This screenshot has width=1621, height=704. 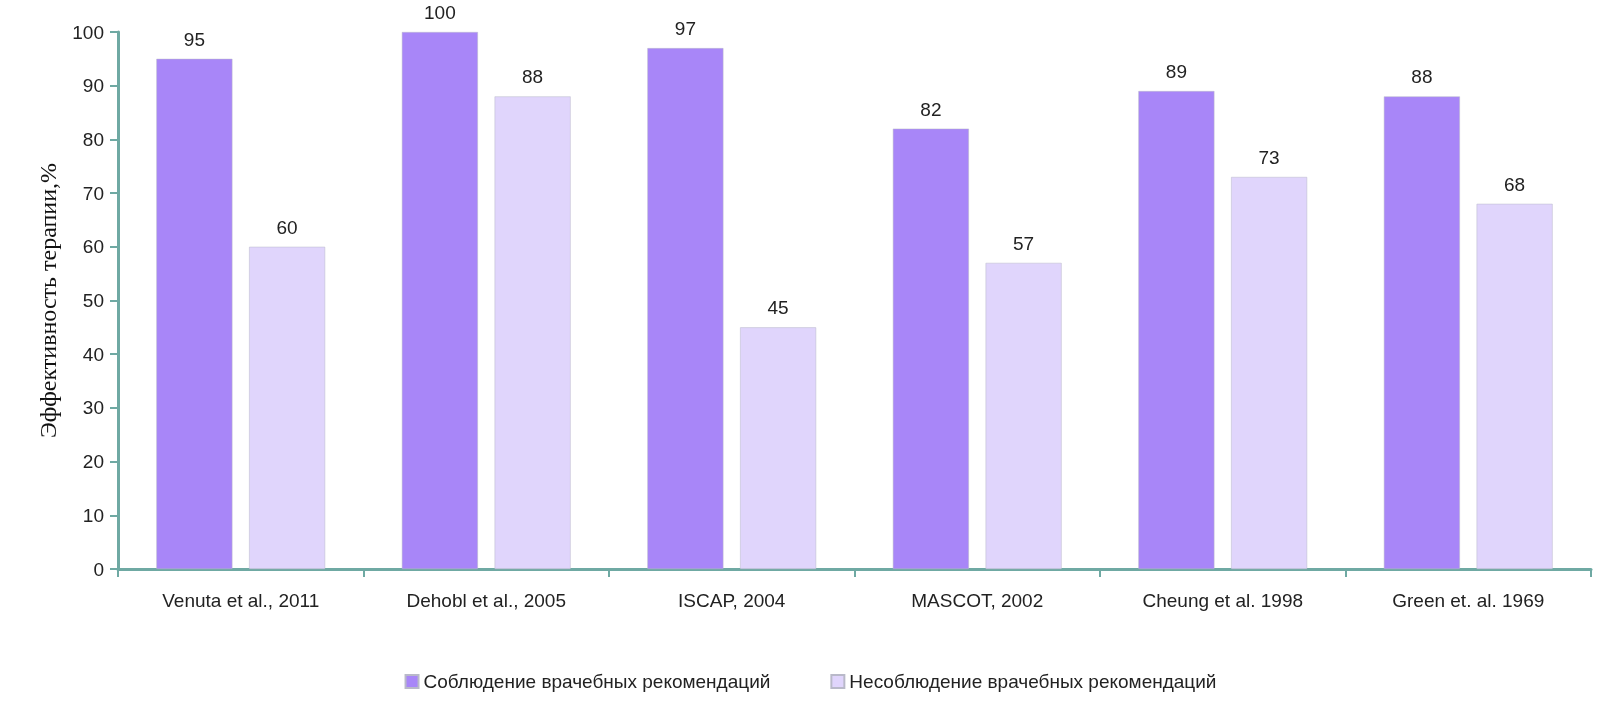 What do you see at coordinates (977, 600) in the screenshot?
I see `x-tick-label: MASCOT, 2002` at bounding box center [977, 600].